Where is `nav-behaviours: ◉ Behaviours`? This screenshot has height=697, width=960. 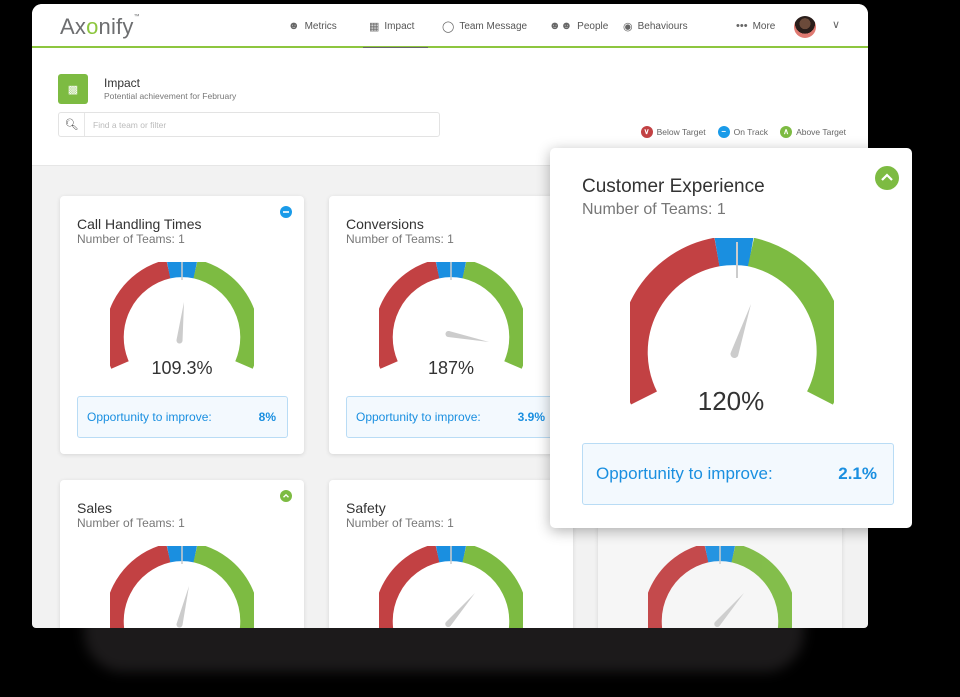 nav-behaviours: ◉ Behaviours is located at coordinates (655, 26).